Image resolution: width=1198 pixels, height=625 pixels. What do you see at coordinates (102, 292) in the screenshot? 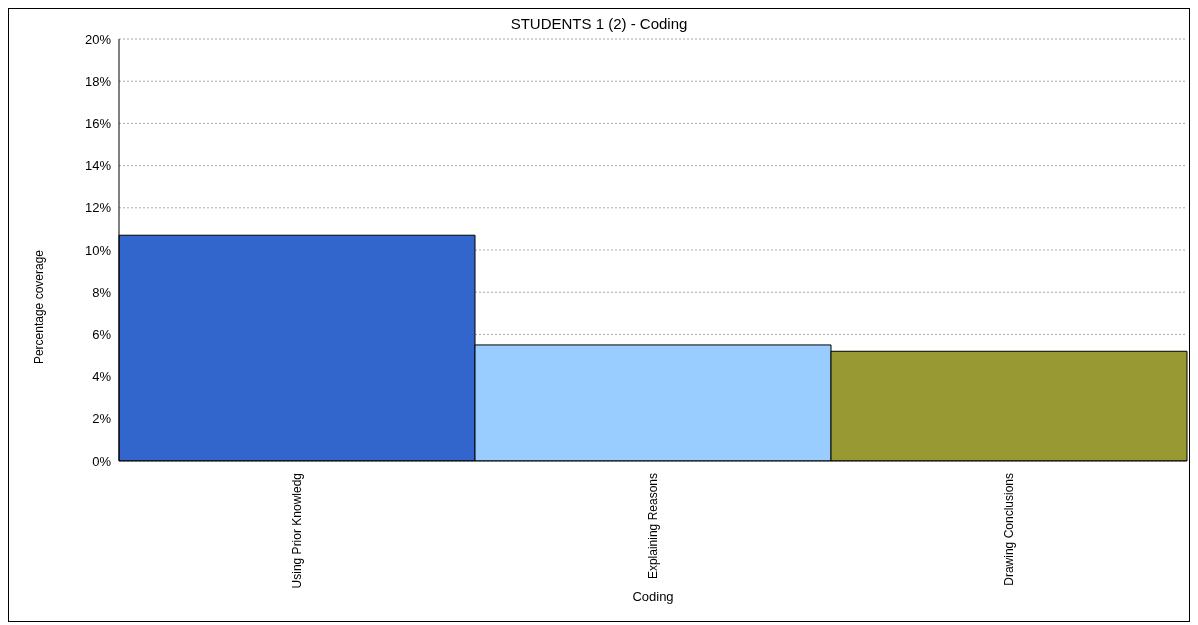
I see `y-tick-label: 8%` at bounding box center [102, 292].